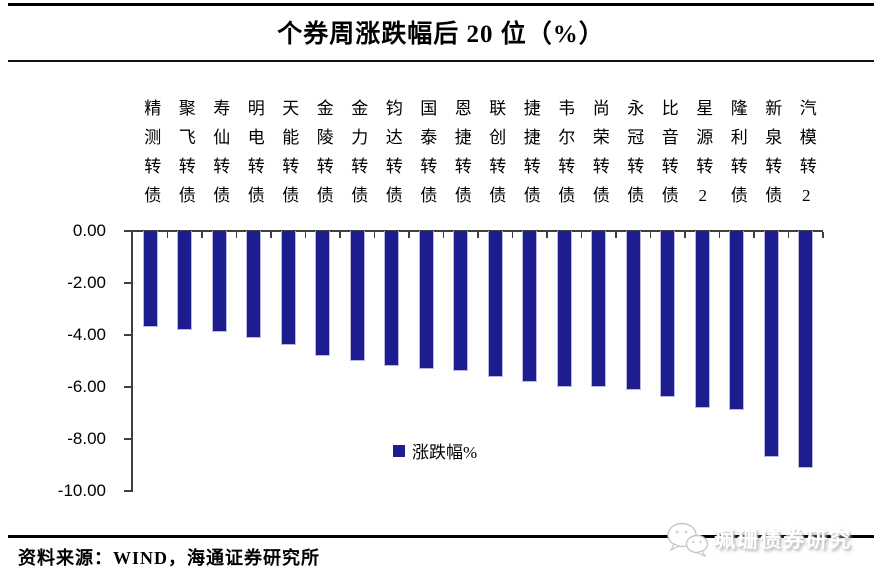 The image size is (882, 582). I want to click on category-label: 汽模转2, so click(806, 158).